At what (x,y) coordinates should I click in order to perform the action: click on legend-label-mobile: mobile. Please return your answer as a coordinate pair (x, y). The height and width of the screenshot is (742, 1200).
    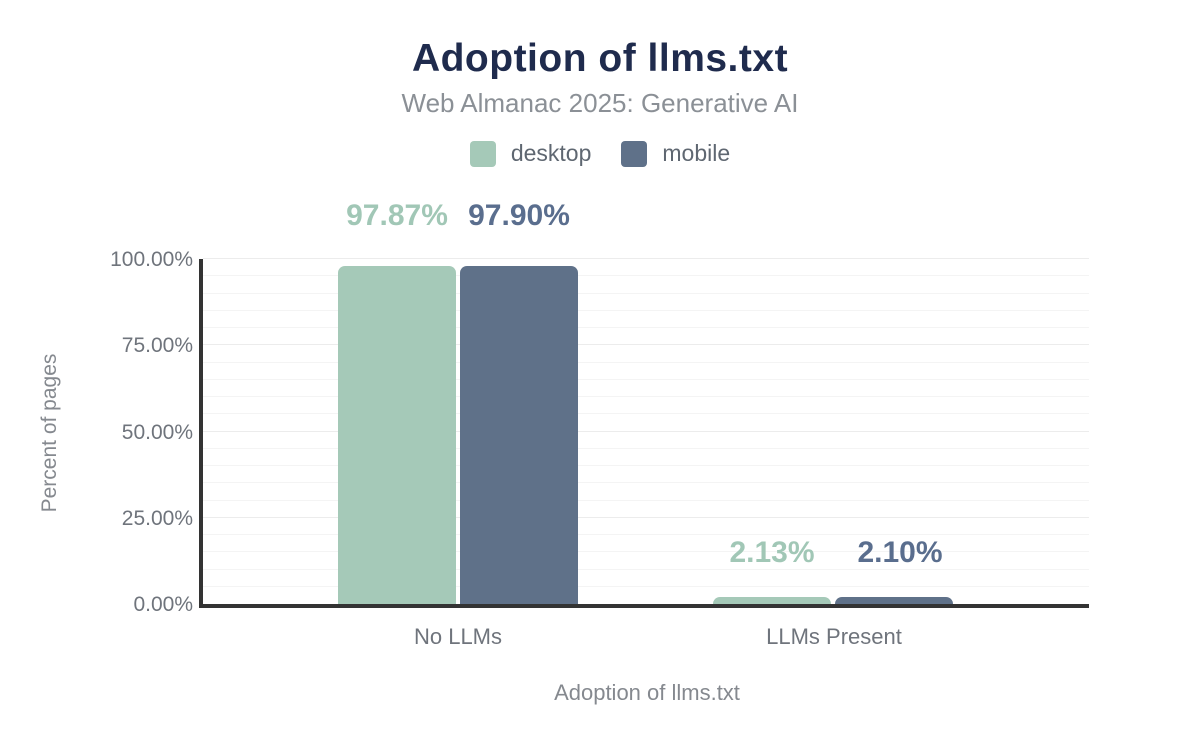
    Looking at the image, I should click on (696, 153).